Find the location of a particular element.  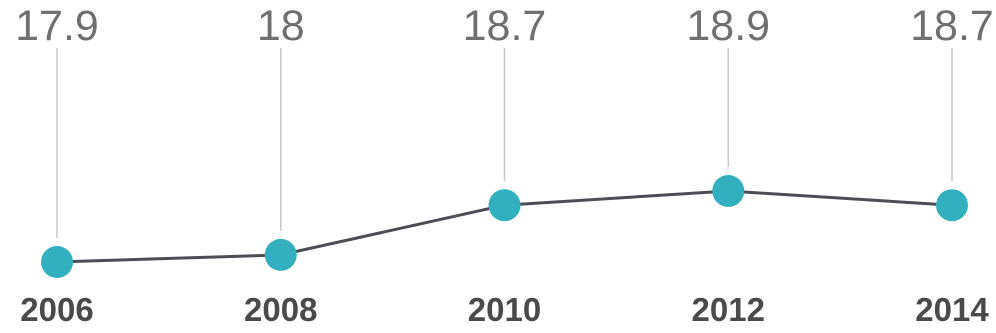

value-label-2008: 18 is located at coordinates (281, 26).